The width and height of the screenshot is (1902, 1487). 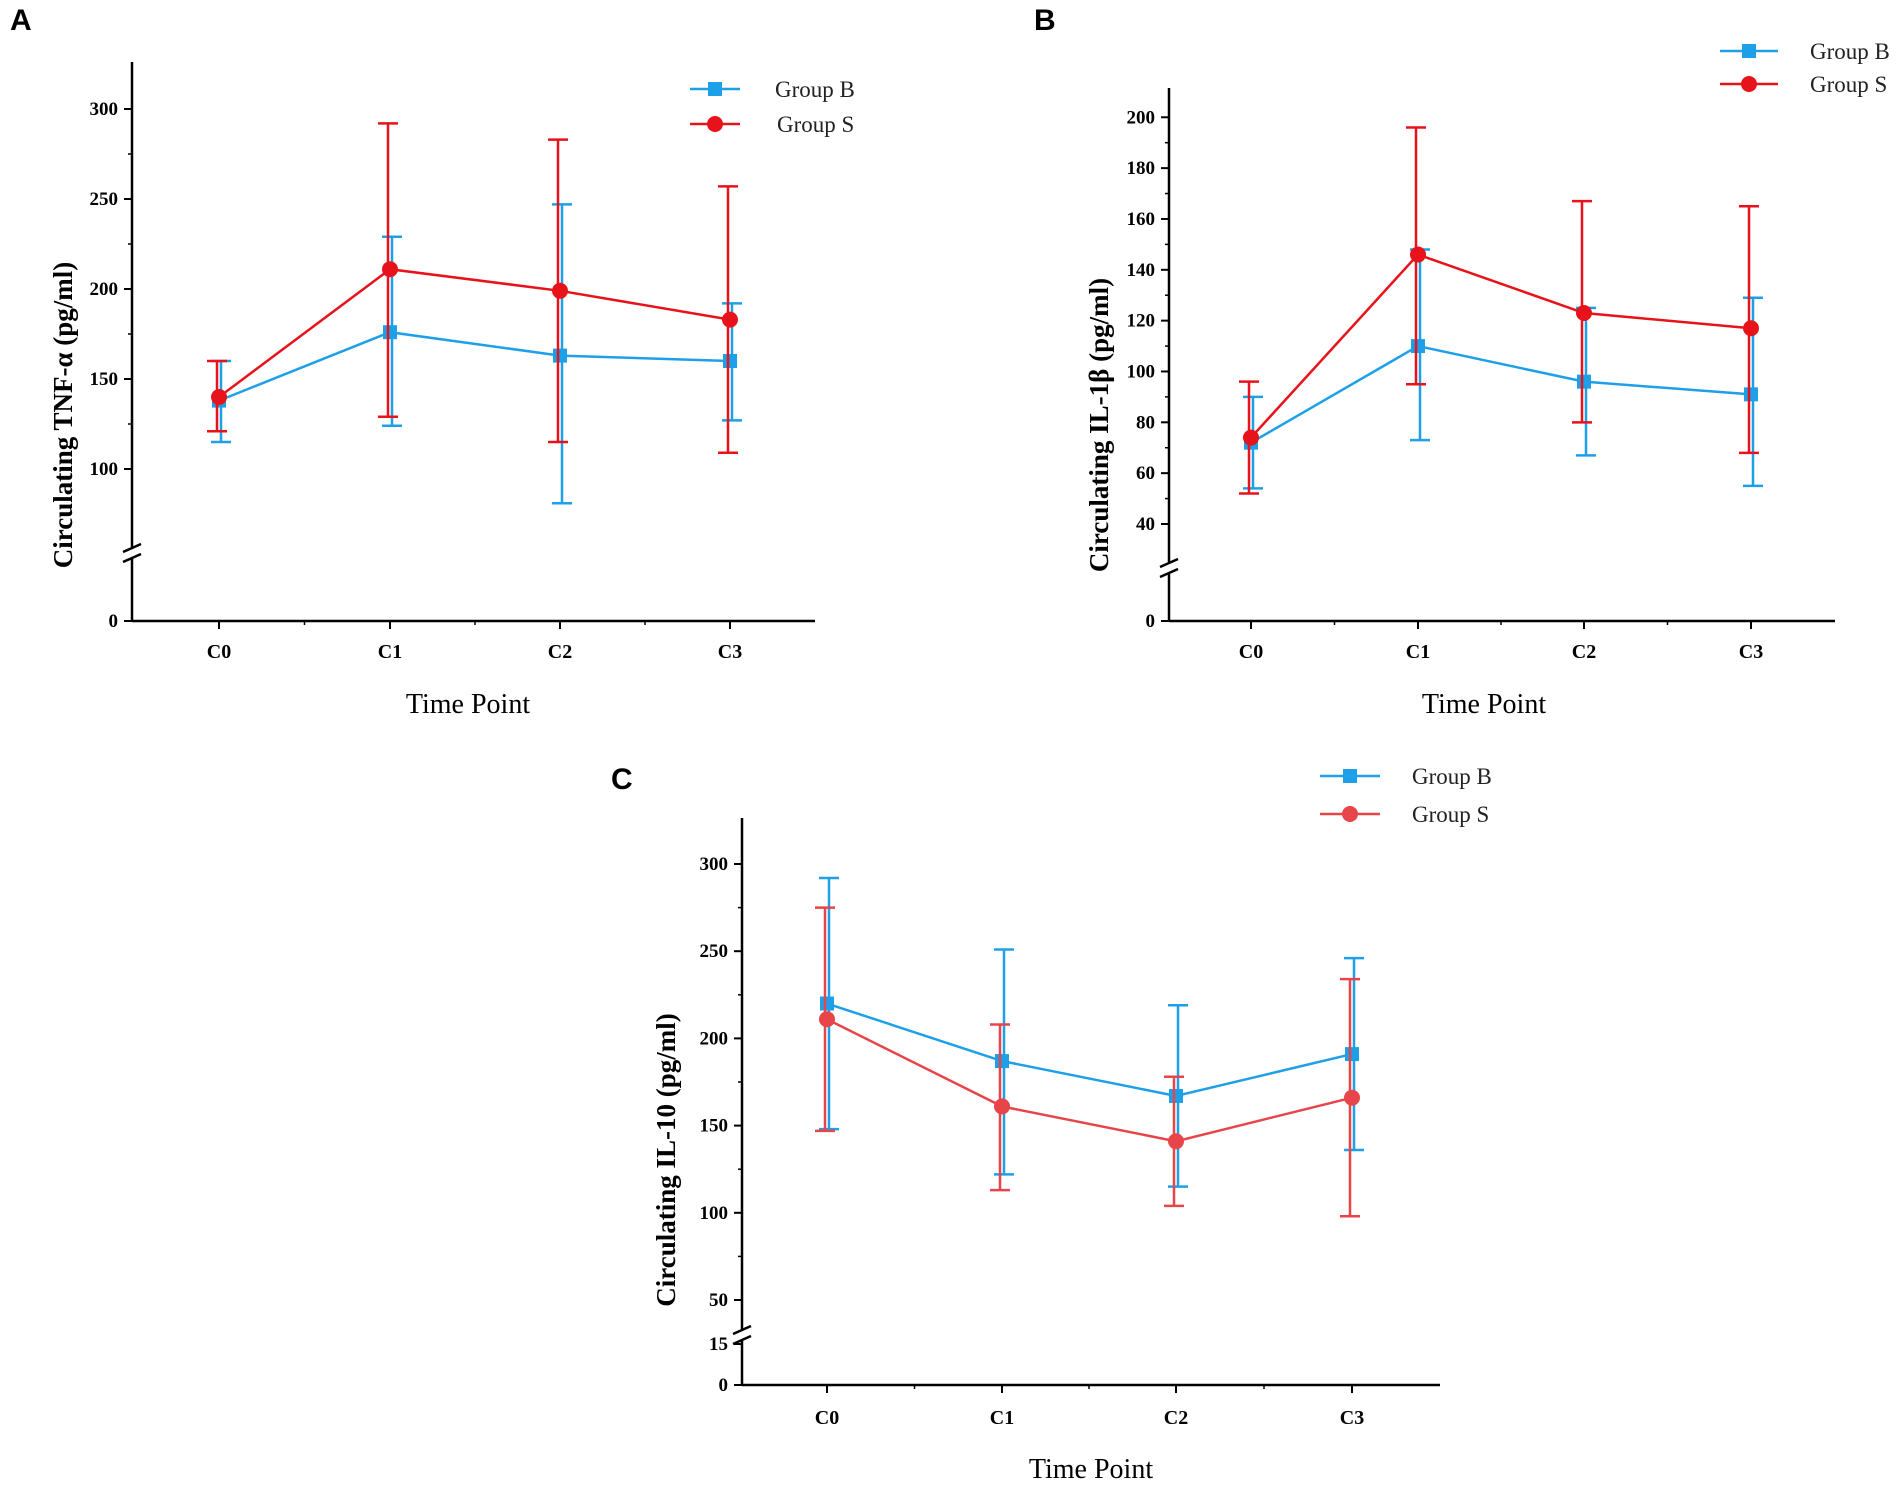 What do you see at coordinates (1145, 524) in the screenshot?
I see `y-tick-label-b: 40` at bounding box center [1145, 524].